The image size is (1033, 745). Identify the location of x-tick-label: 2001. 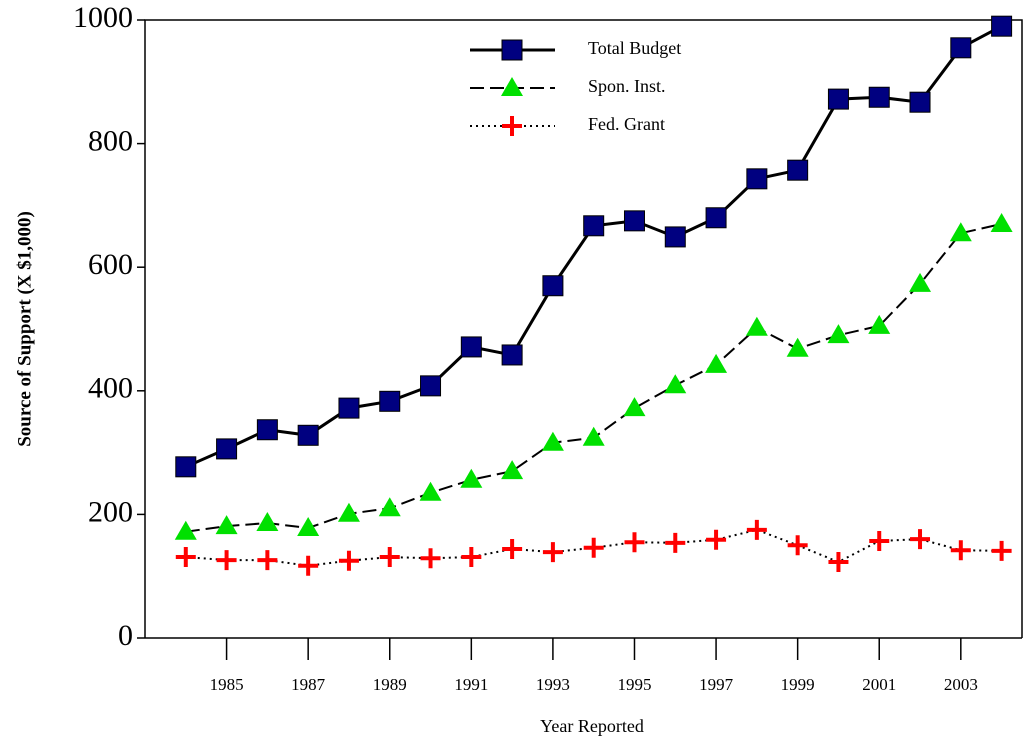
(879, 684).